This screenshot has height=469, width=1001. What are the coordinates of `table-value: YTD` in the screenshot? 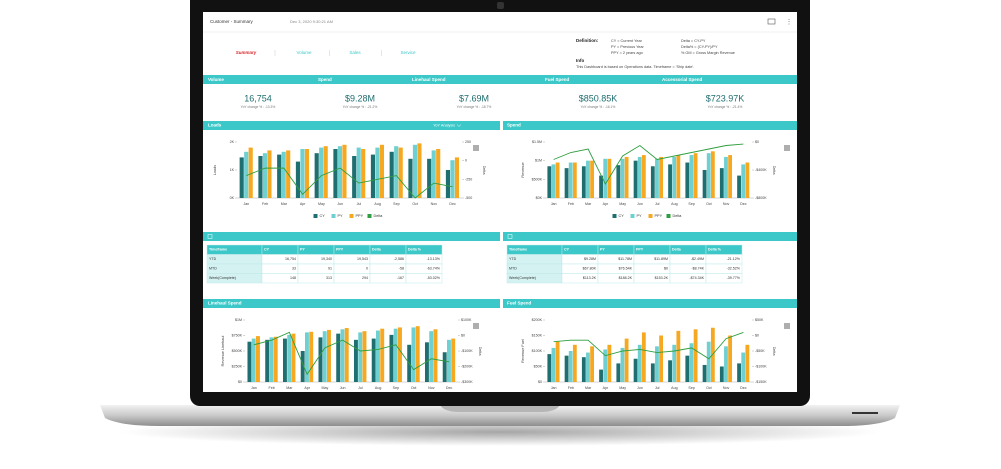 It's located at (513, 259).